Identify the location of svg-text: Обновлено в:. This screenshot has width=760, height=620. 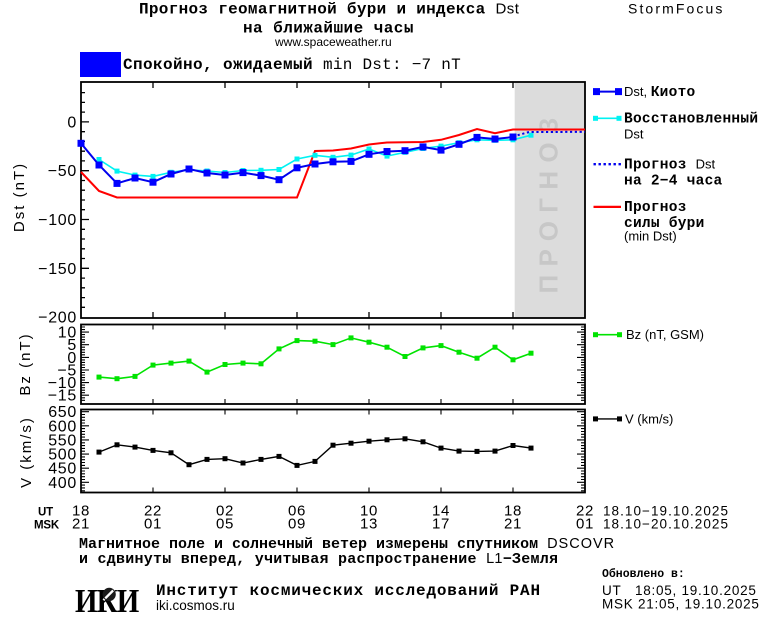
(643, 574).